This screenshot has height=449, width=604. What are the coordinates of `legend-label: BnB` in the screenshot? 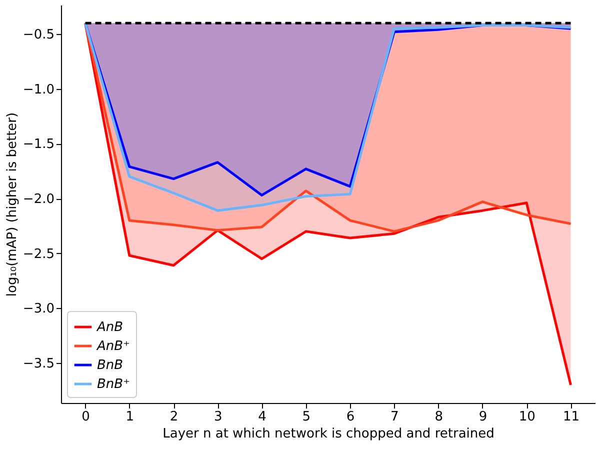 It's located at (110, 365).